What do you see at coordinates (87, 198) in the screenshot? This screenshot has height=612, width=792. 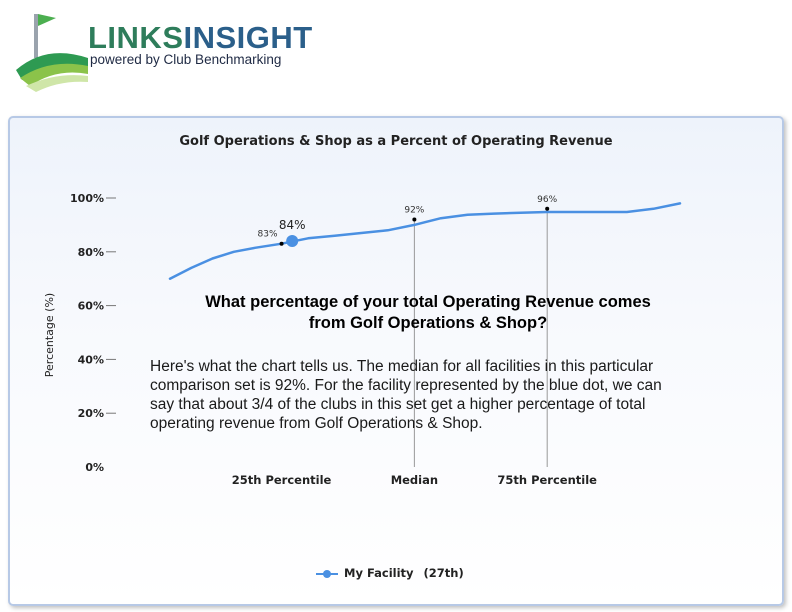 I see `y-tick-label: 100%` at bounding box center [87, 198].